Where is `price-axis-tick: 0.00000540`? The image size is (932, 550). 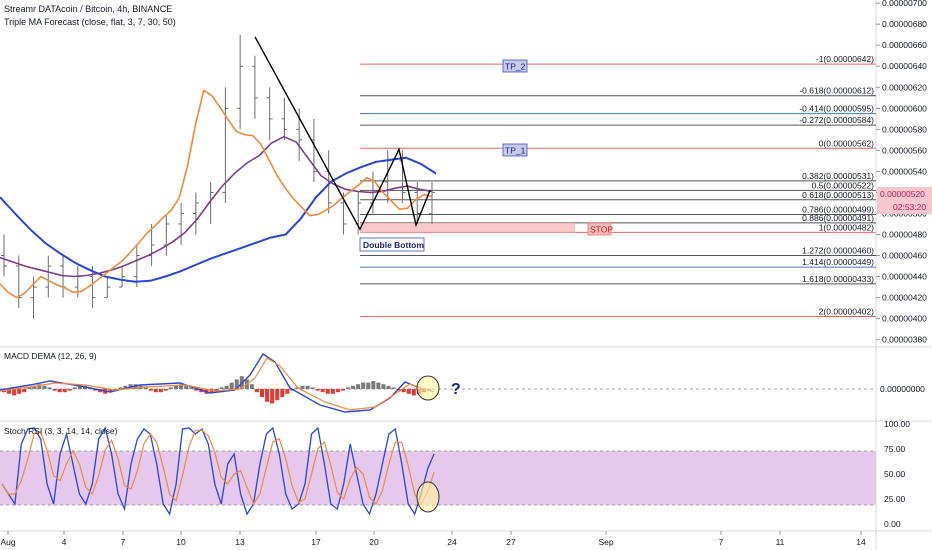
price-axis-tick: 0.00000540 is located at coordinates (904, 171).